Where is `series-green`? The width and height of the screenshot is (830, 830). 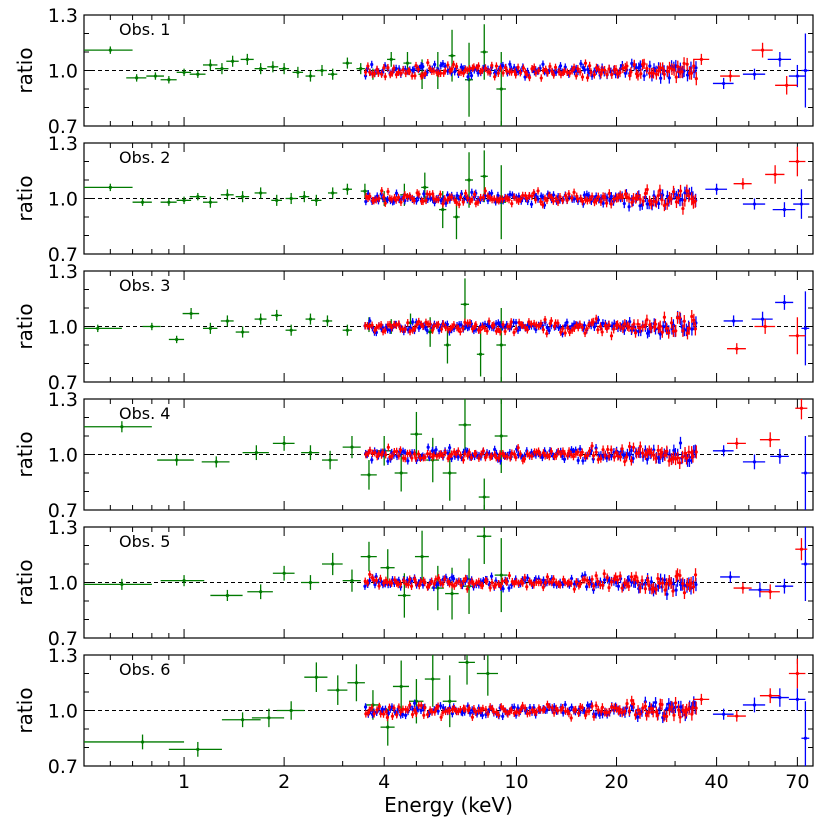
series-green is located at coordinates (295, 330).